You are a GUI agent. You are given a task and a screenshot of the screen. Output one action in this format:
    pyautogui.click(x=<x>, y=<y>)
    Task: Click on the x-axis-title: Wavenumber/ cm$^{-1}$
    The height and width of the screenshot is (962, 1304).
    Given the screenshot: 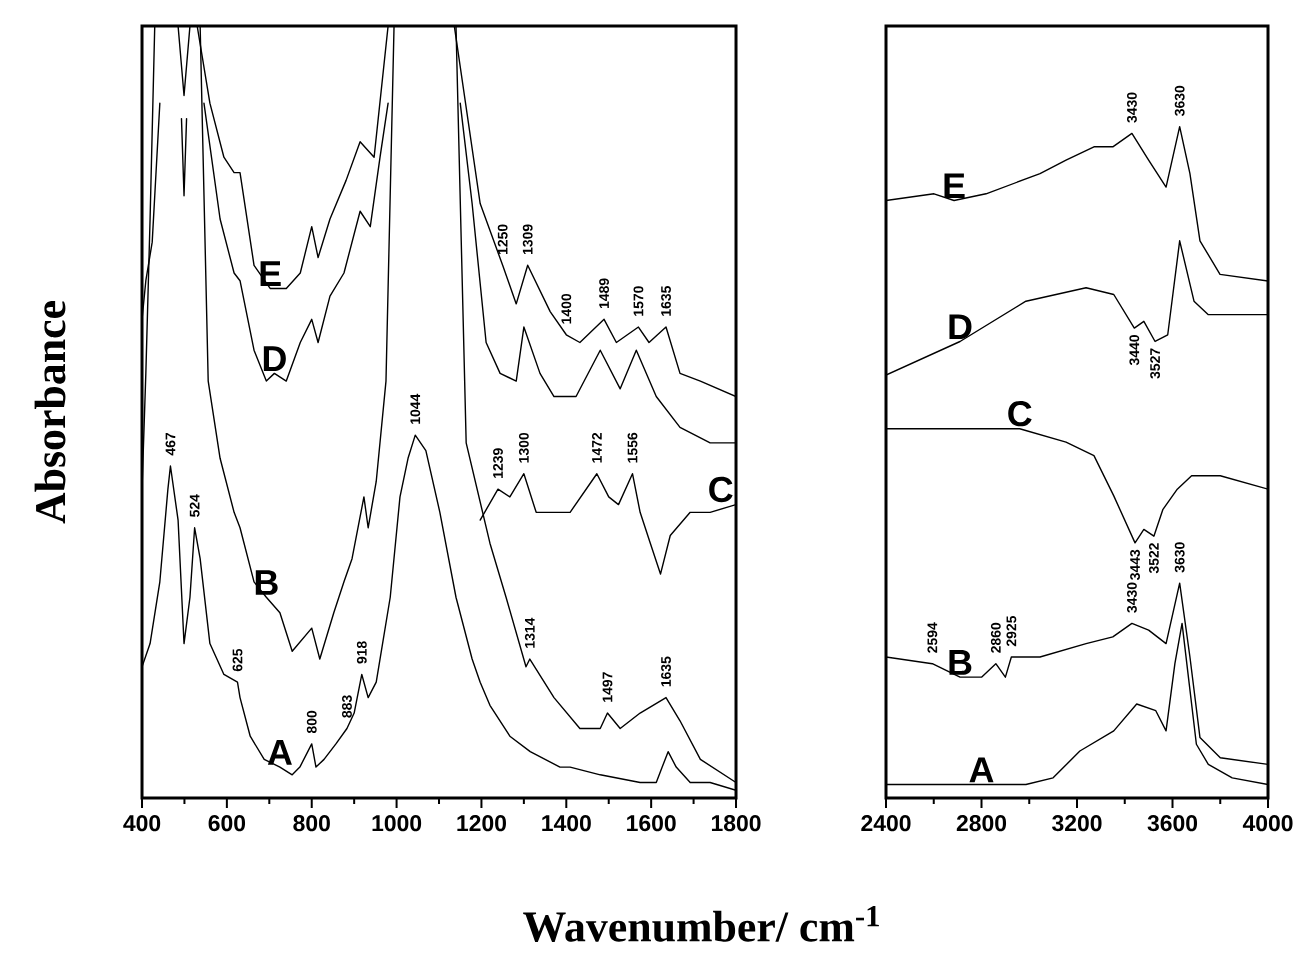 What is the action you would take?
    pyautogui.click(x=701, y=924)
    